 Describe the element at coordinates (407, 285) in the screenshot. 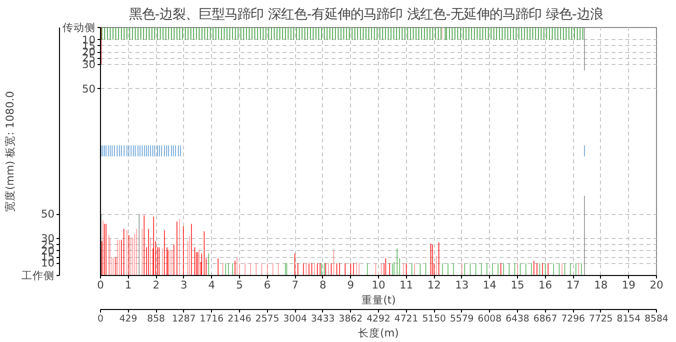

I see `x-tick-label: 11` at that location.